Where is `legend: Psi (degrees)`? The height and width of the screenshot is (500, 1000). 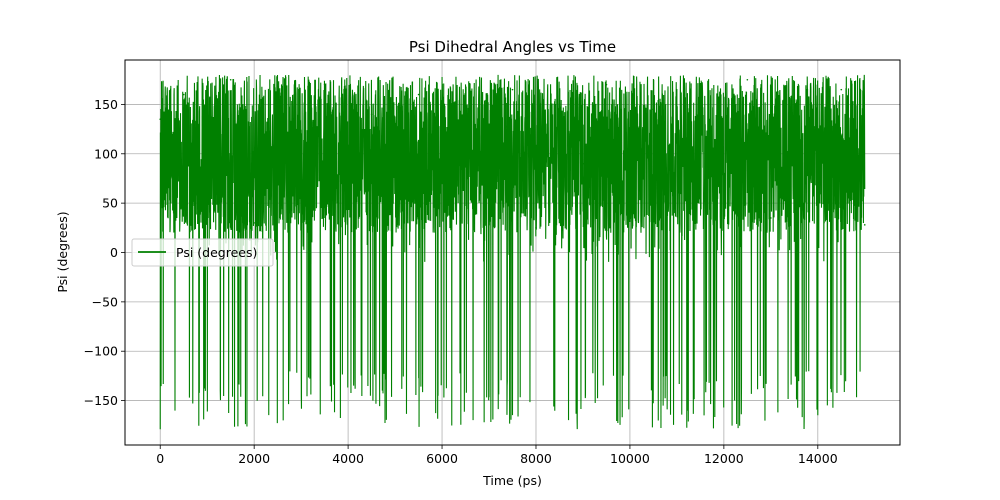 legend: Psi (degrees) is located at coordinates (202, 252).